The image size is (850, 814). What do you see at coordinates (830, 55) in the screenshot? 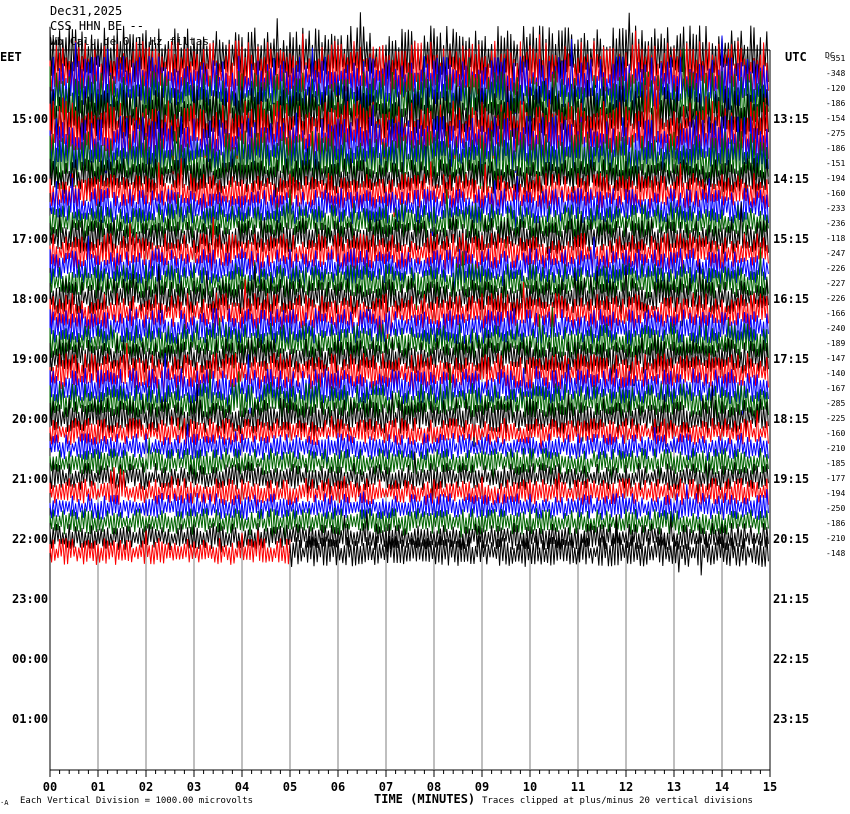
I see `dc-label: DC` at bounding box center [830, 55].